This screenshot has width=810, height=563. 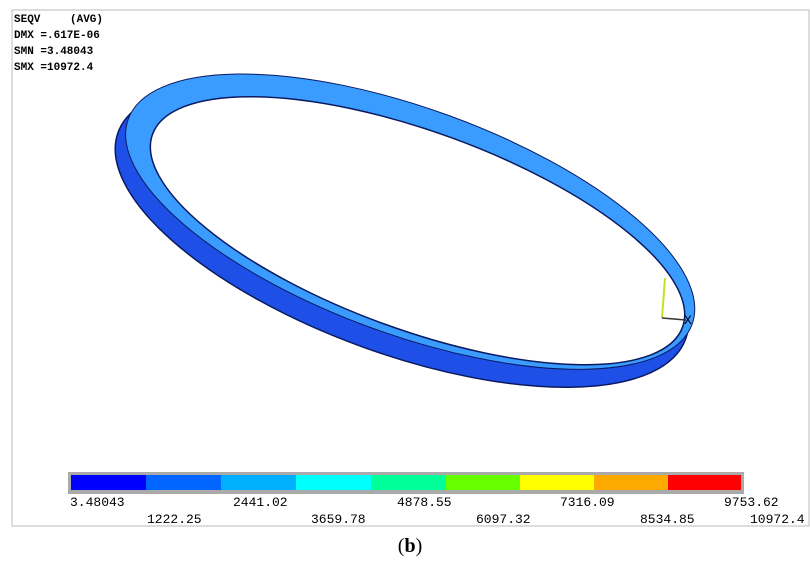 I want to click on legend-label: 7316.09, so click(x=587, y=502).